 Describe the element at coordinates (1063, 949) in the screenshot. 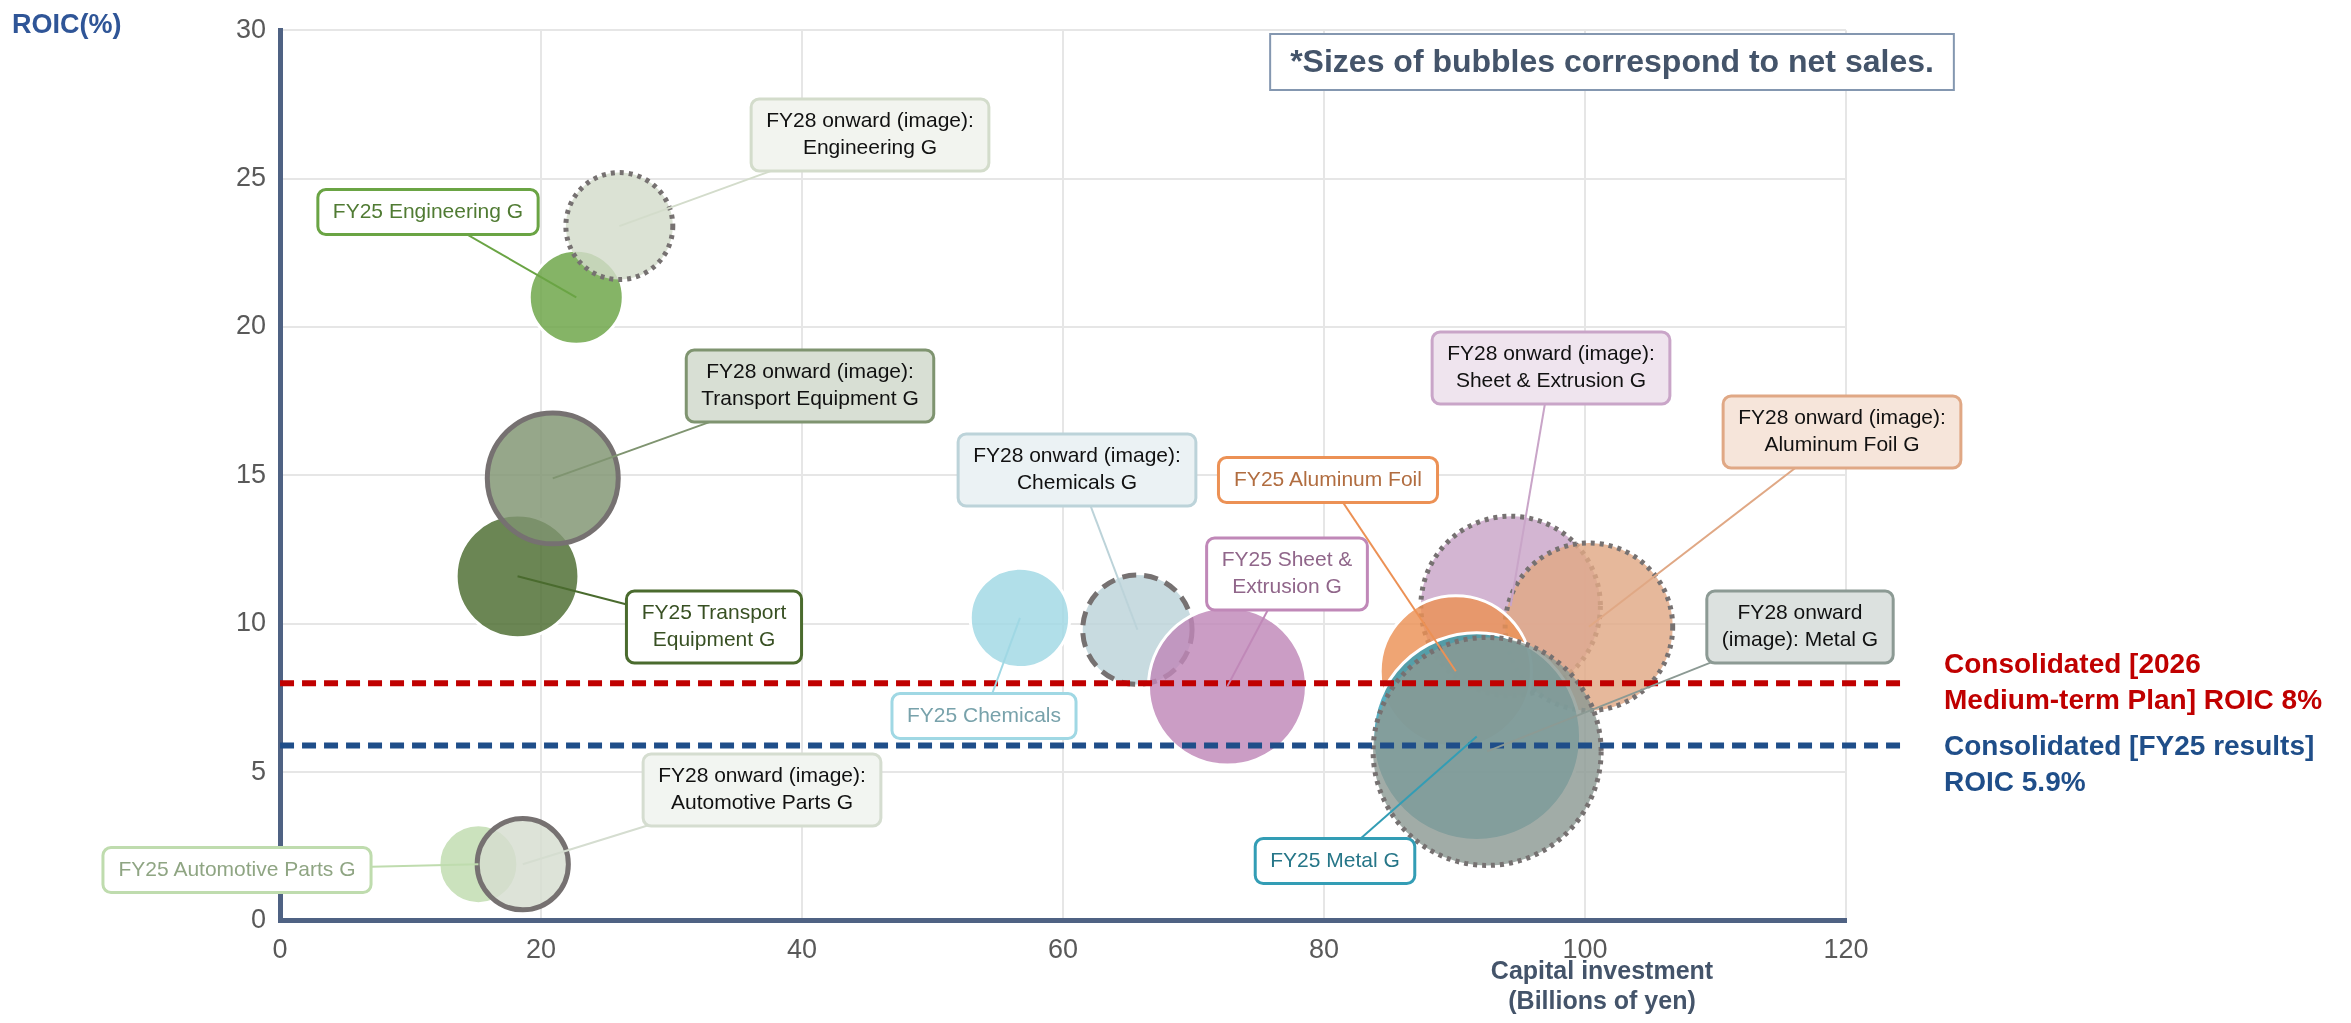

I see `x-tick-label: 60` at that location.